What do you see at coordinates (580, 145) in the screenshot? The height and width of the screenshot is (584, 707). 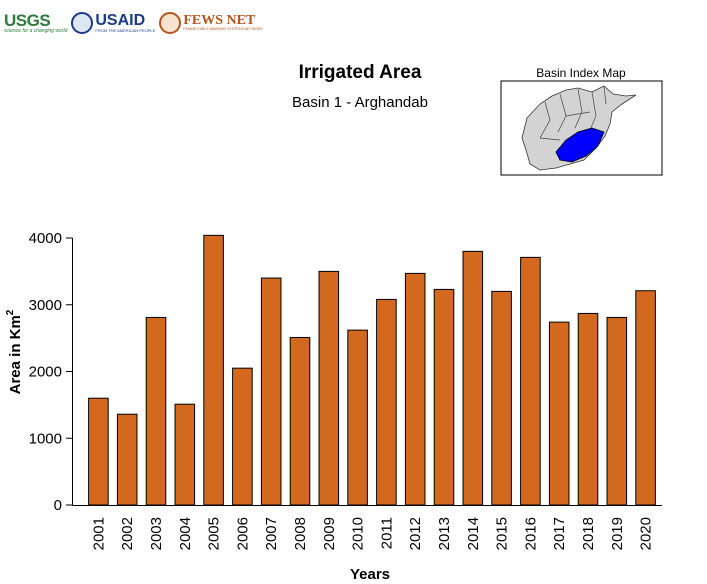 I see `highlighted-basin-shape` at bounding box center [580, 145].